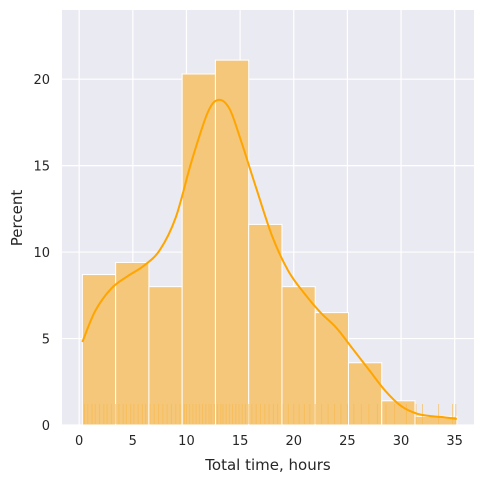  Describe the element at coordinates (267, 465) in the screenshot. I see `x-axis-label: Total time, hours` at that location.